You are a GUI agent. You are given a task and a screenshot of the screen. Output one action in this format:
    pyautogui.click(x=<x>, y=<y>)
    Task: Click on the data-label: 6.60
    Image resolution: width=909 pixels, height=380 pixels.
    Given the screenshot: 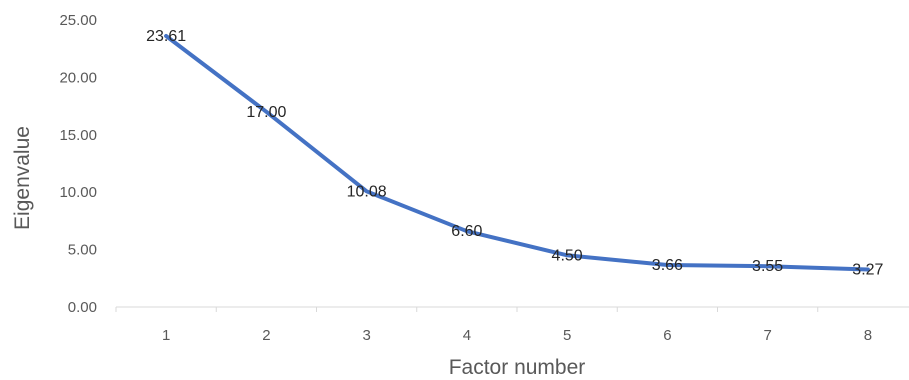 What is the action you would take?
    pyautogui.click(x=466, y=231)
    